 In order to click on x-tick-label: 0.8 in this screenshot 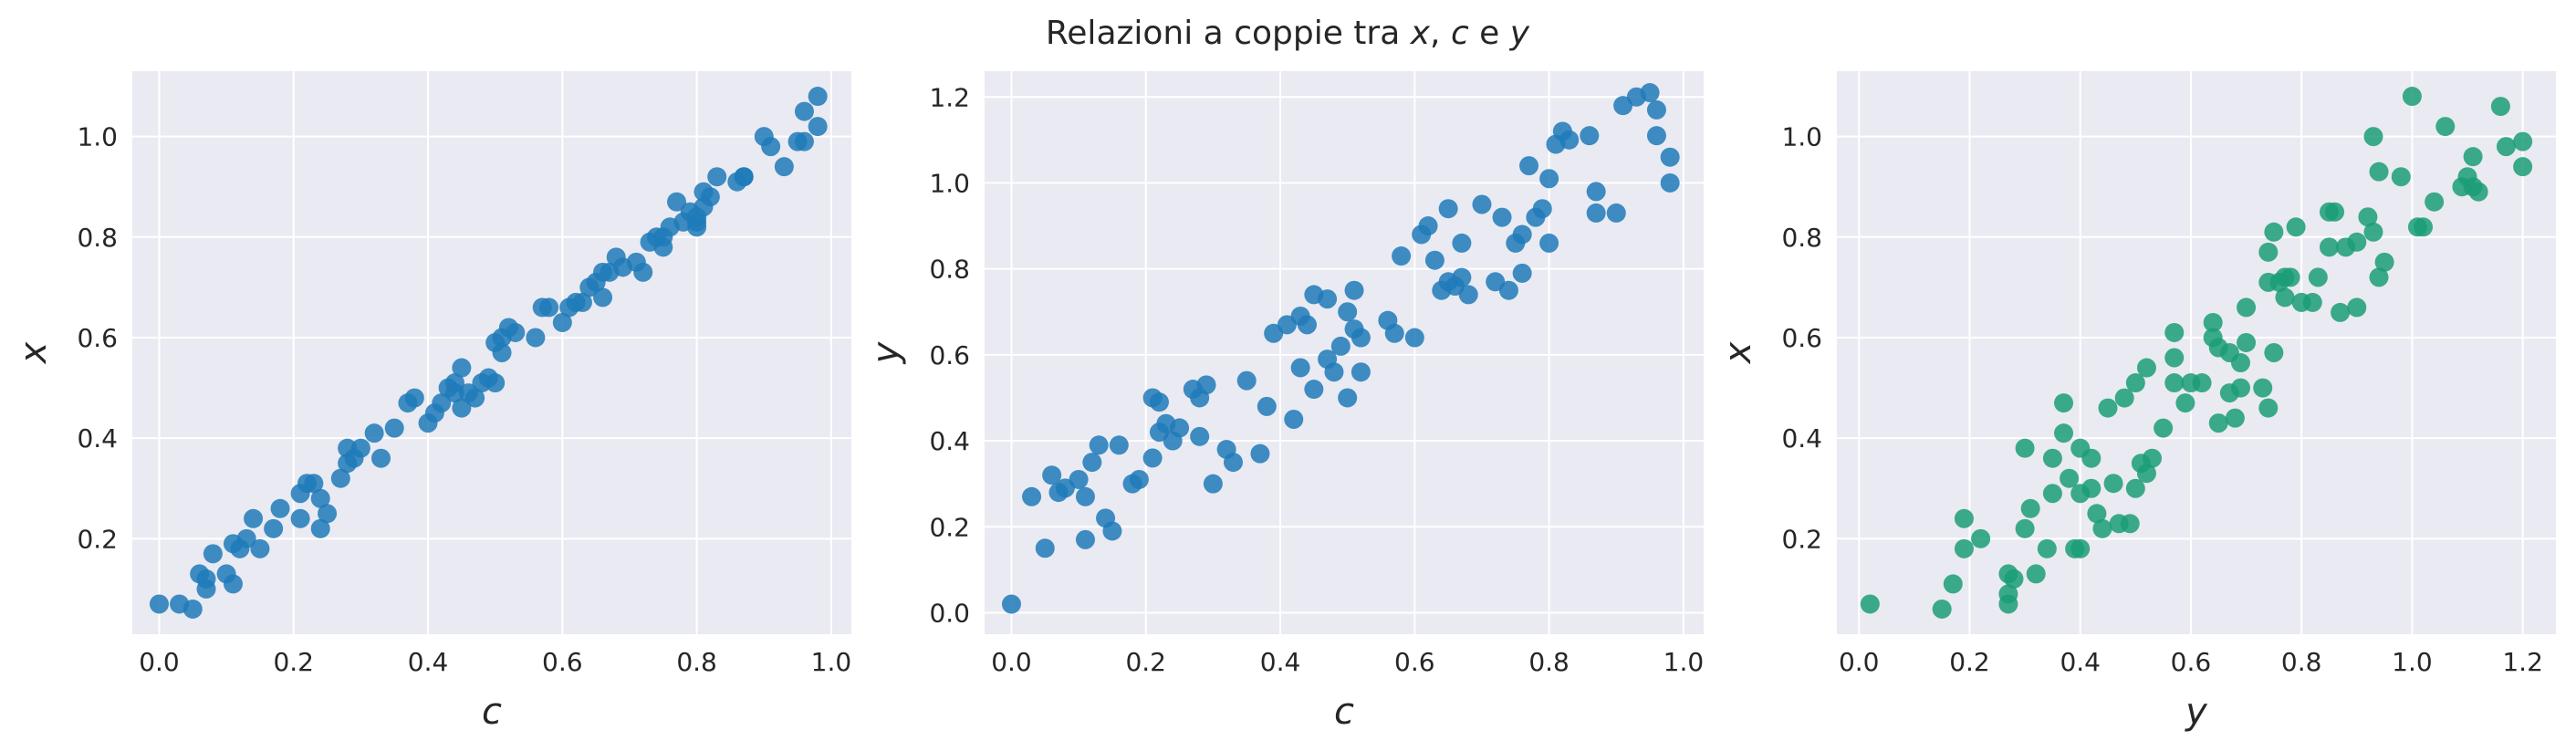, I will do `click(1549, 662)`.